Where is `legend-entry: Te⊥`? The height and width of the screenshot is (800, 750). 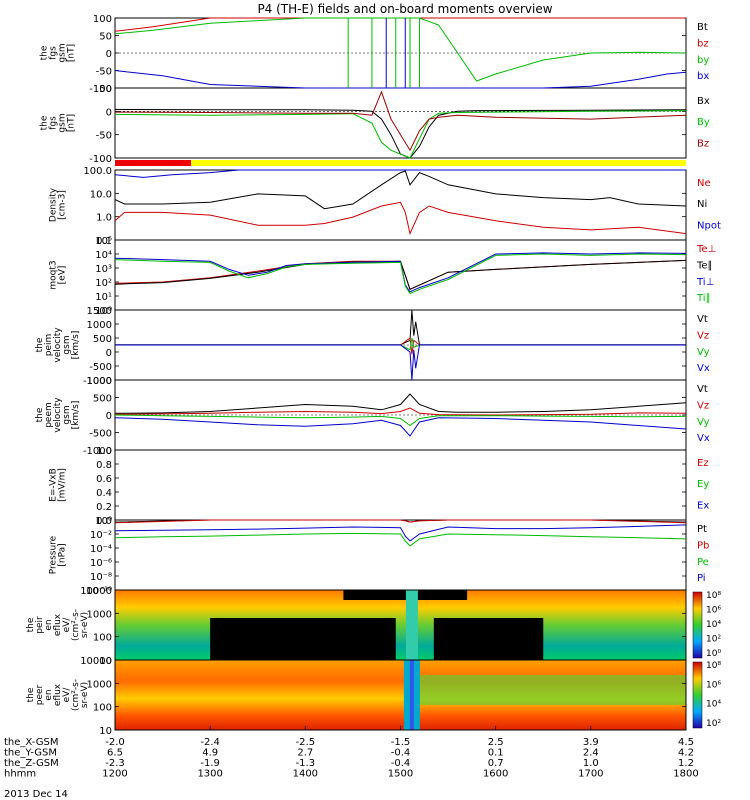
legend-entry: Te⊥ is located at coordinates (706, 249).